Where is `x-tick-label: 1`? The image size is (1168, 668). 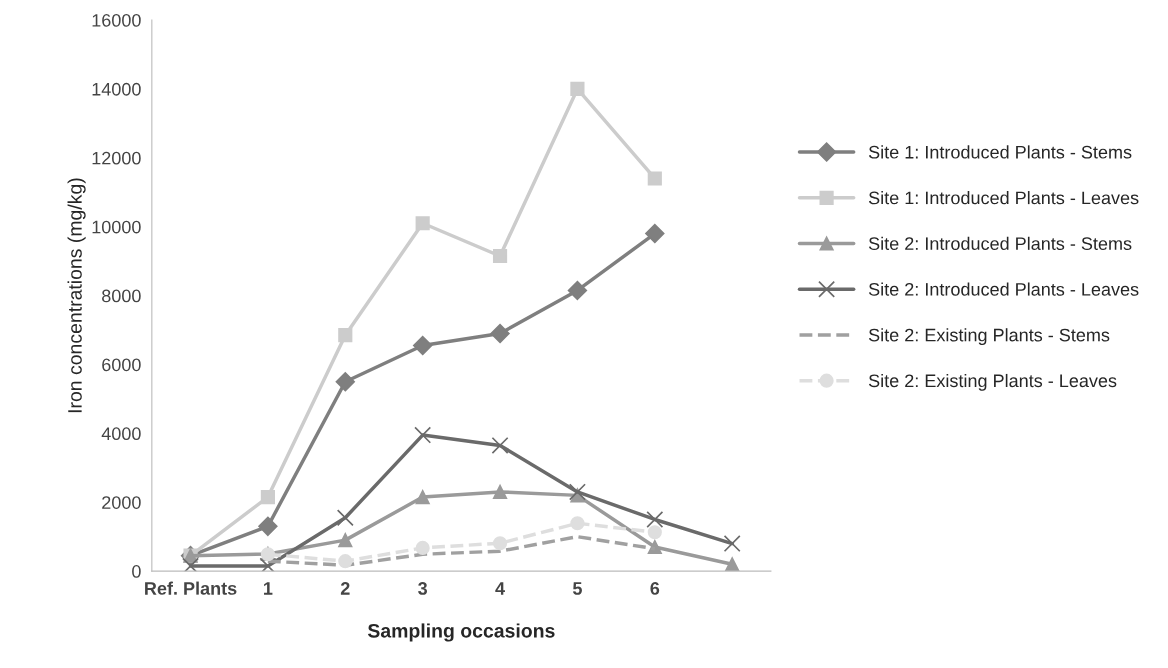 x-tick-label: 1 is located at coordinates (268, 588).